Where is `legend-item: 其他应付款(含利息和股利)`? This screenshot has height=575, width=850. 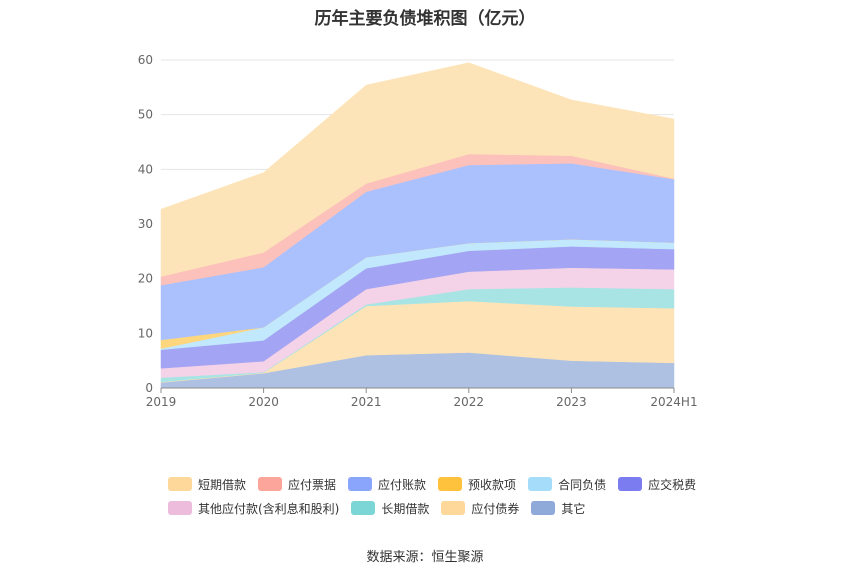
legend-item: 其他应付款(含利息和股利) is located at coordinates (253, 508).